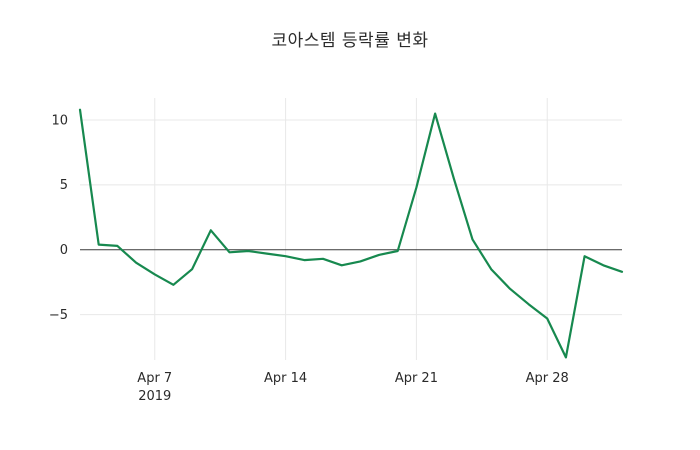  What do you see at coordinates (64, 250) in the screenshot?
I see `y-tick-label: 0` at bounding box center [64, 250].